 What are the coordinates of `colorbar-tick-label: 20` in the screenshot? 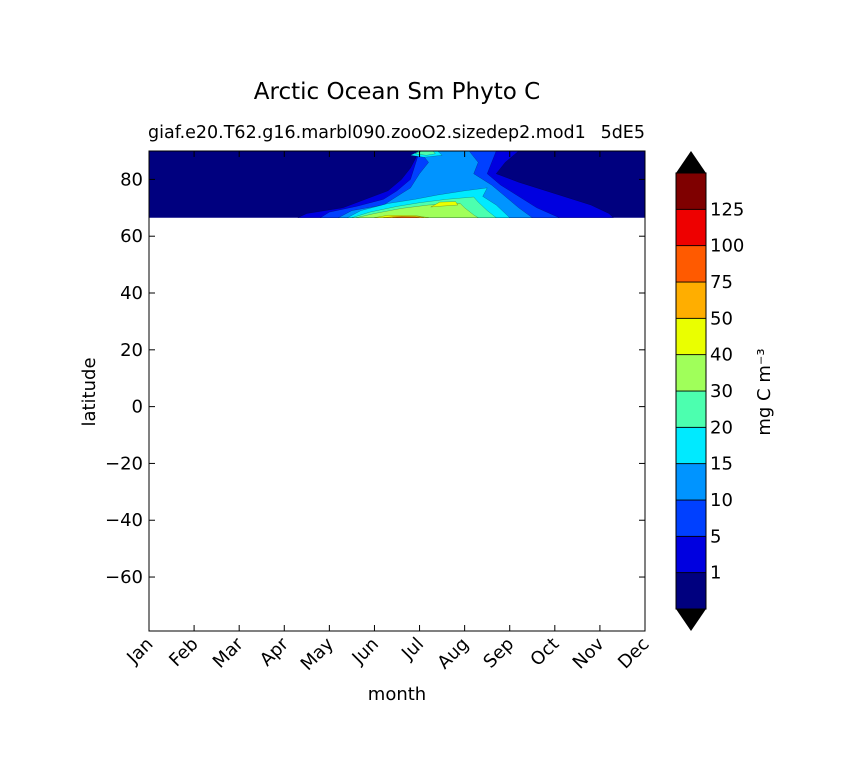 It's located at (721, 427).